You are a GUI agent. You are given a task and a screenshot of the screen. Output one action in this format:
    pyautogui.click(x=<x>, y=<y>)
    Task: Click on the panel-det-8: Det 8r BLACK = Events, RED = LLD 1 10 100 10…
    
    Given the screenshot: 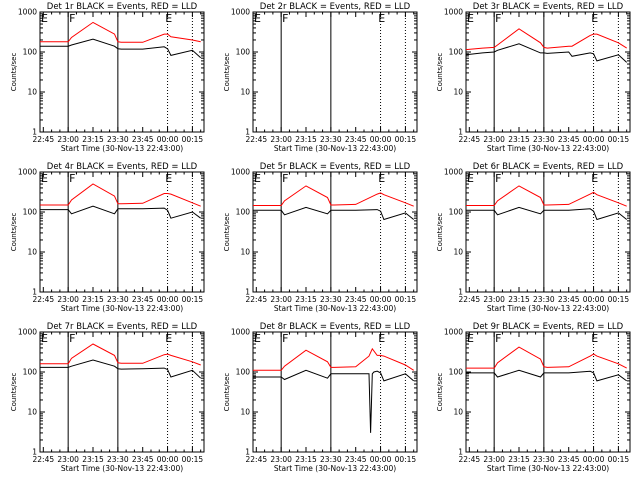 What is the action you would take?
    pyautogui.click(x=320, y=397)
    